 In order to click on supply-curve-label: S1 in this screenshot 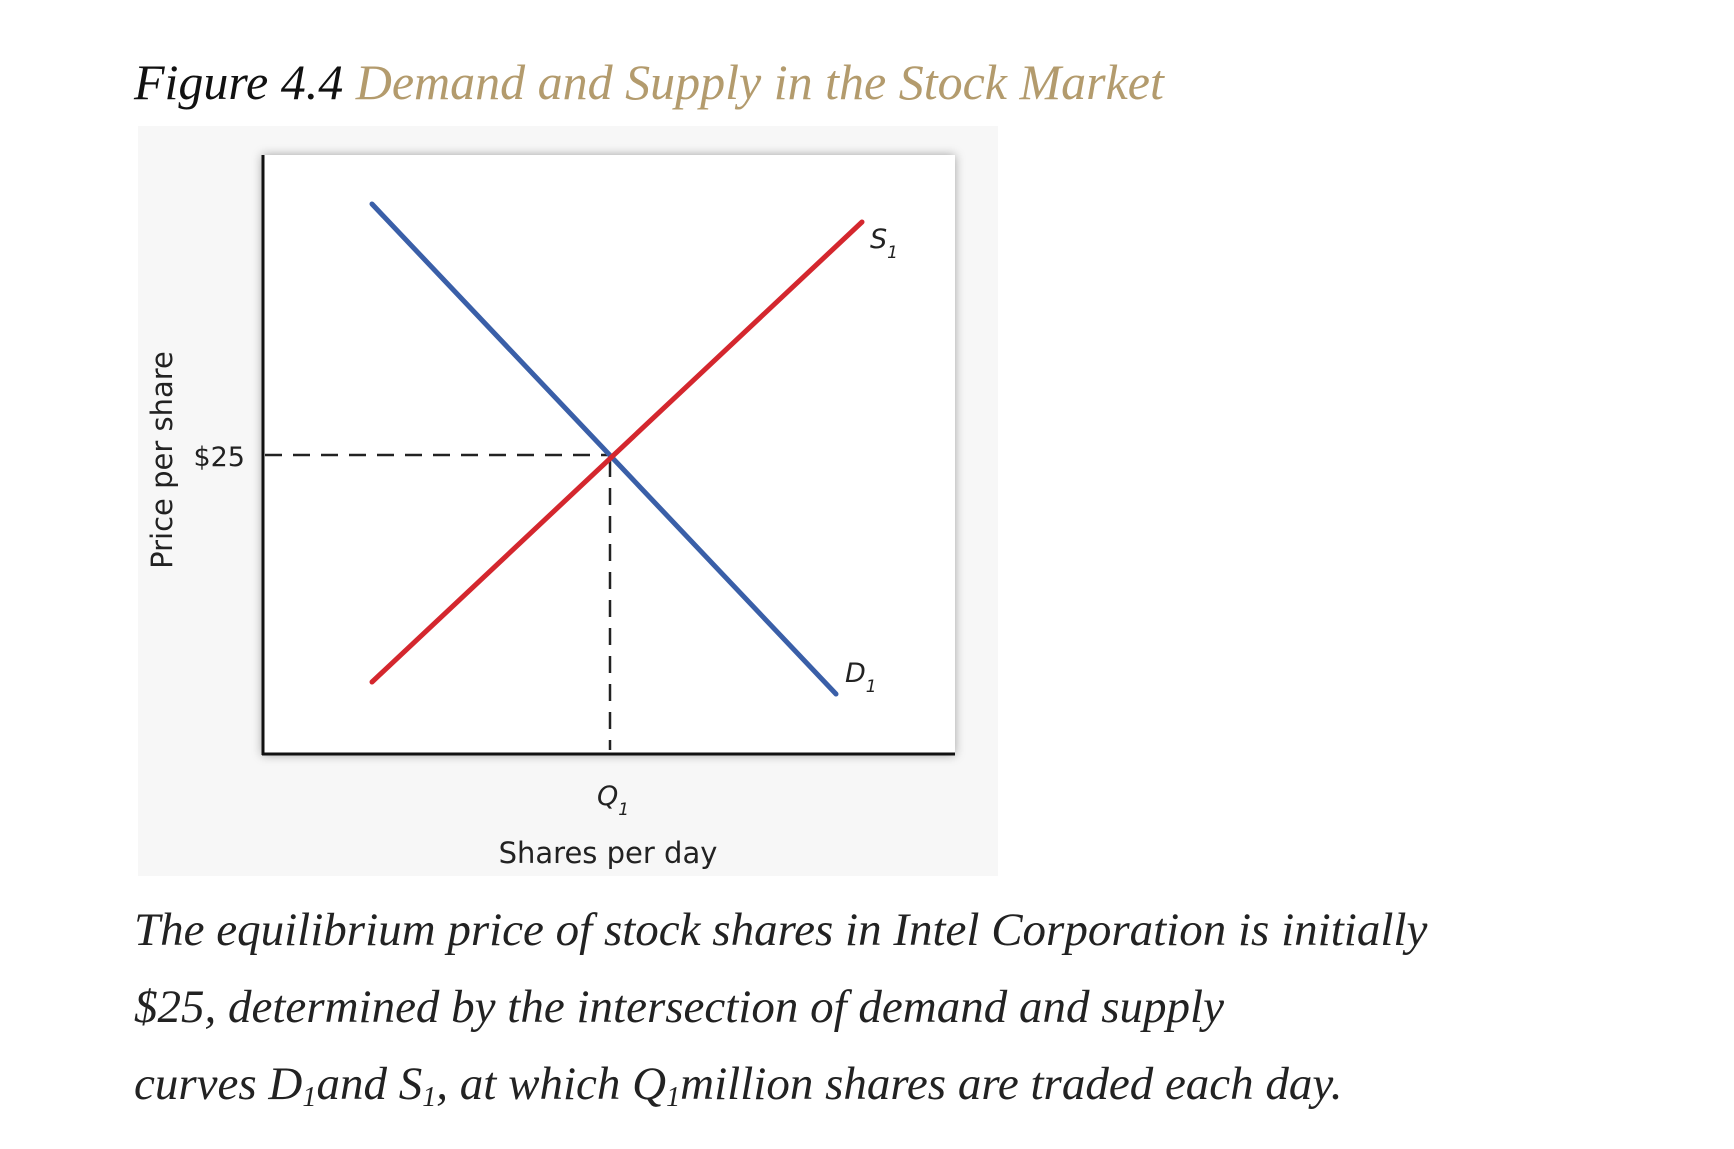, I will do `click(884, 243)`.